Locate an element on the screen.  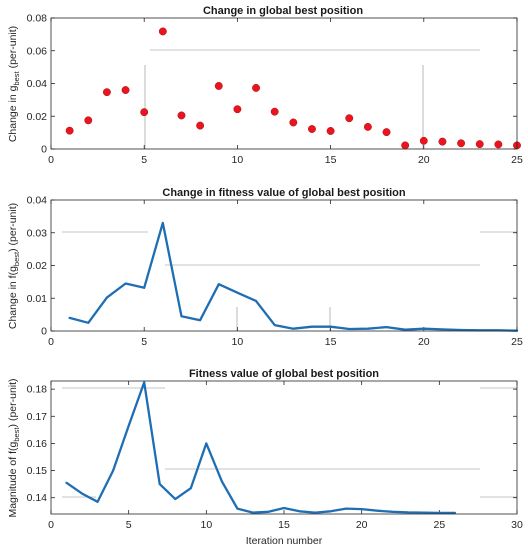
y-tick-label: 0.16 is located at coordinates (37, 444).